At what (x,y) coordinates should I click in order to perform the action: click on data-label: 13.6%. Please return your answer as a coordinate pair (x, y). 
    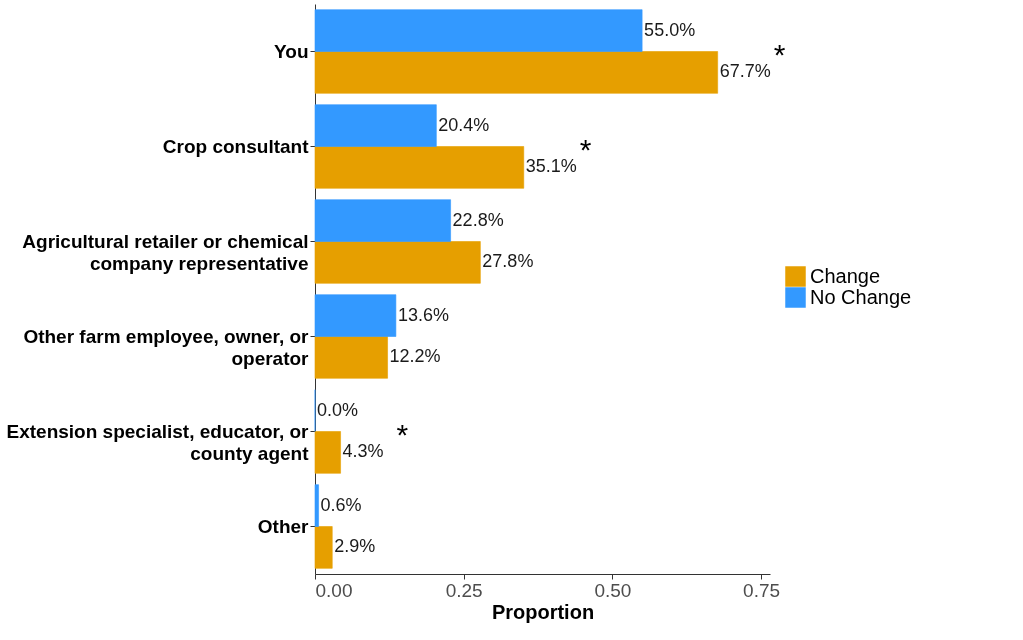
    Looking at the image, I should click on (423, 314).